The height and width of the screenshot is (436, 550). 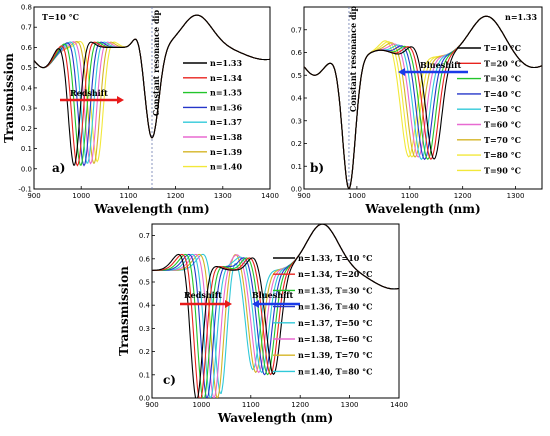 I want to click on panel-label: c), so click(x=169, y=380).